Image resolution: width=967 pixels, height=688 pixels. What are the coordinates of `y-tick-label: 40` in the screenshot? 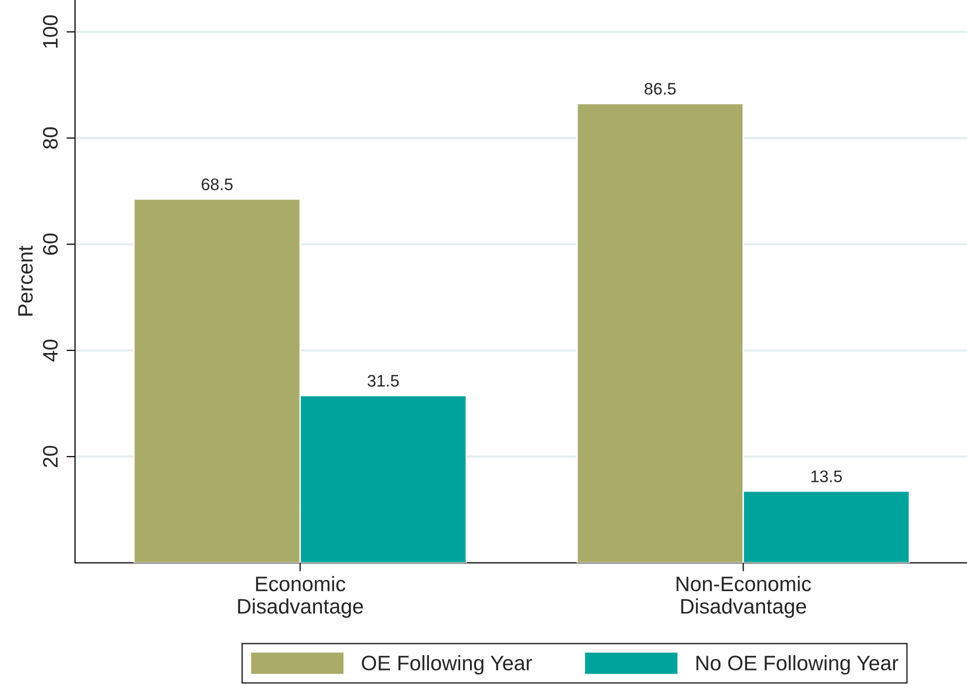 It's located at (50, 351).